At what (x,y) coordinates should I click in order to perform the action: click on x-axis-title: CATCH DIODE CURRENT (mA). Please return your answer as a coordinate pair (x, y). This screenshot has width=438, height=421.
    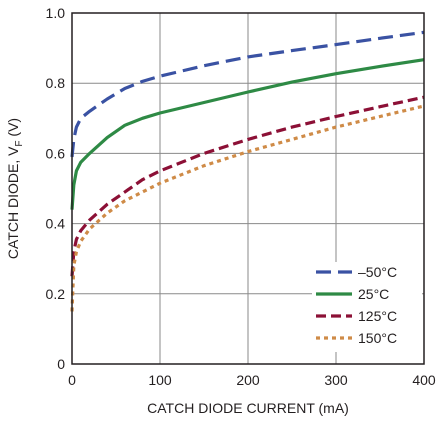
    Looking at the image, I should click on (248, 408).